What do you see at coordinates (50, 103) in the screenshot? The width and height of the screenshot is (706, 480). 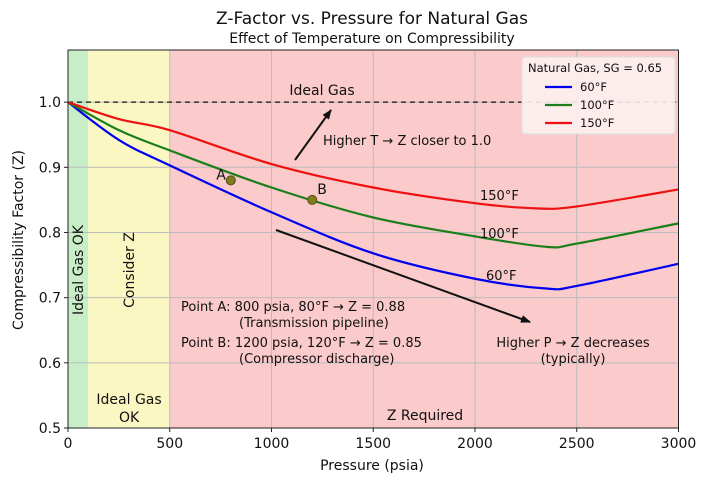 I see `y-tick-label: 1.0` at bounding box center [50, 103].